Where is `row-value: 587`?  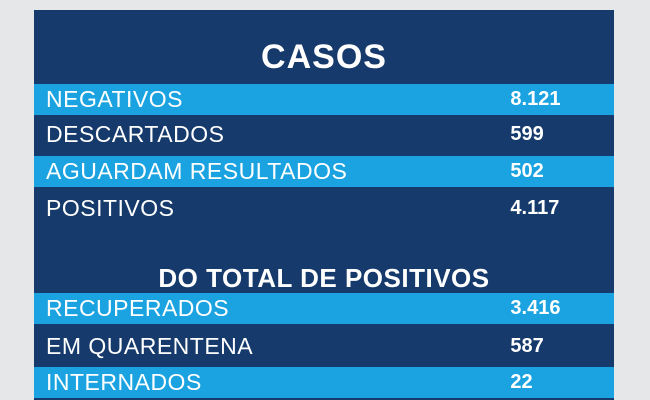
row-value: 587 is located at coordinates (527, 346).